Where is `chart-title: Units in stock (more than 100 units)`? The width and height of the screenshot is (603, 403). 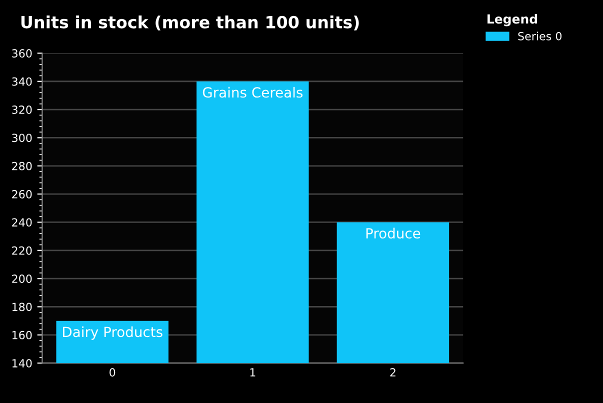 chart-title: Units in stock (more than 100 units) is located at coordinates (190, 23).